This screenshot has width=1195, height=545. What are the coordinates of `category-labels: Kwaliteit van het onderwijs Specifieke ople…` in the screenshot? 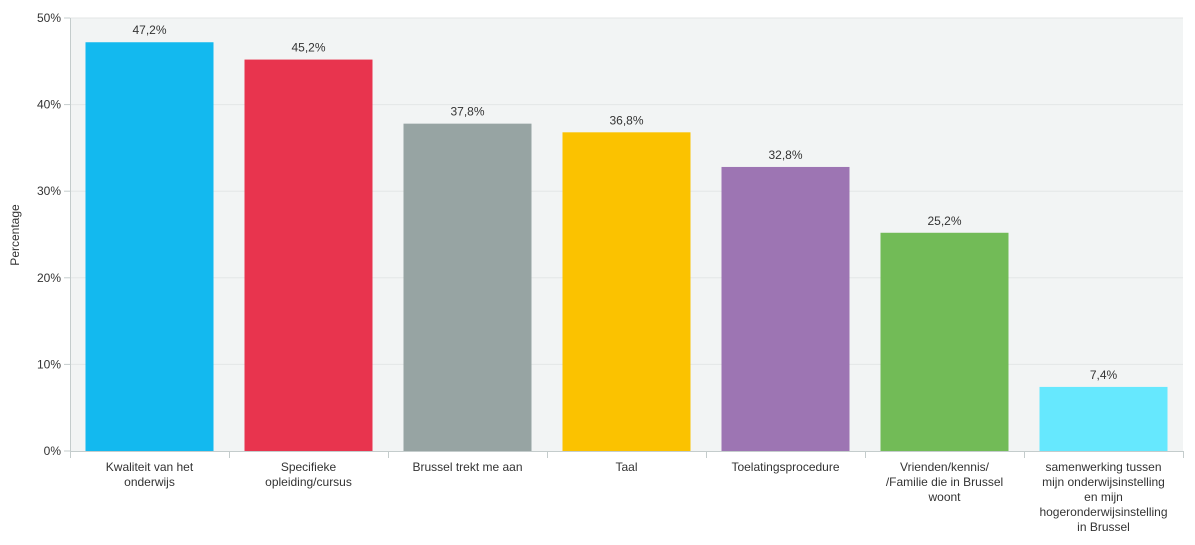 It's located at (637, 497).